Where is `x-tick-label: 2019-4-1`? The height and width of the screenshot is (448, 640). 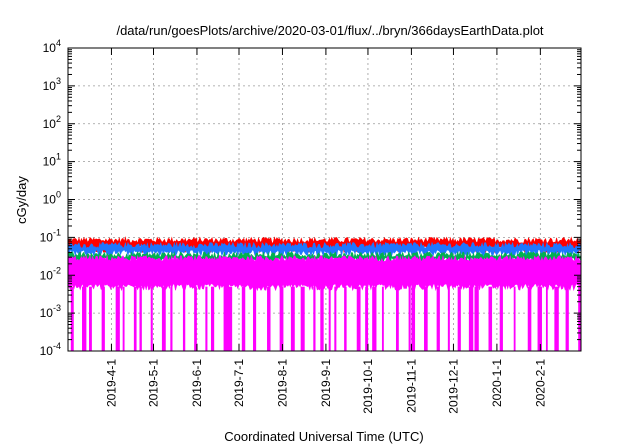 x-tick-label: 2019-4-1 is located at coordinates (111, 383).